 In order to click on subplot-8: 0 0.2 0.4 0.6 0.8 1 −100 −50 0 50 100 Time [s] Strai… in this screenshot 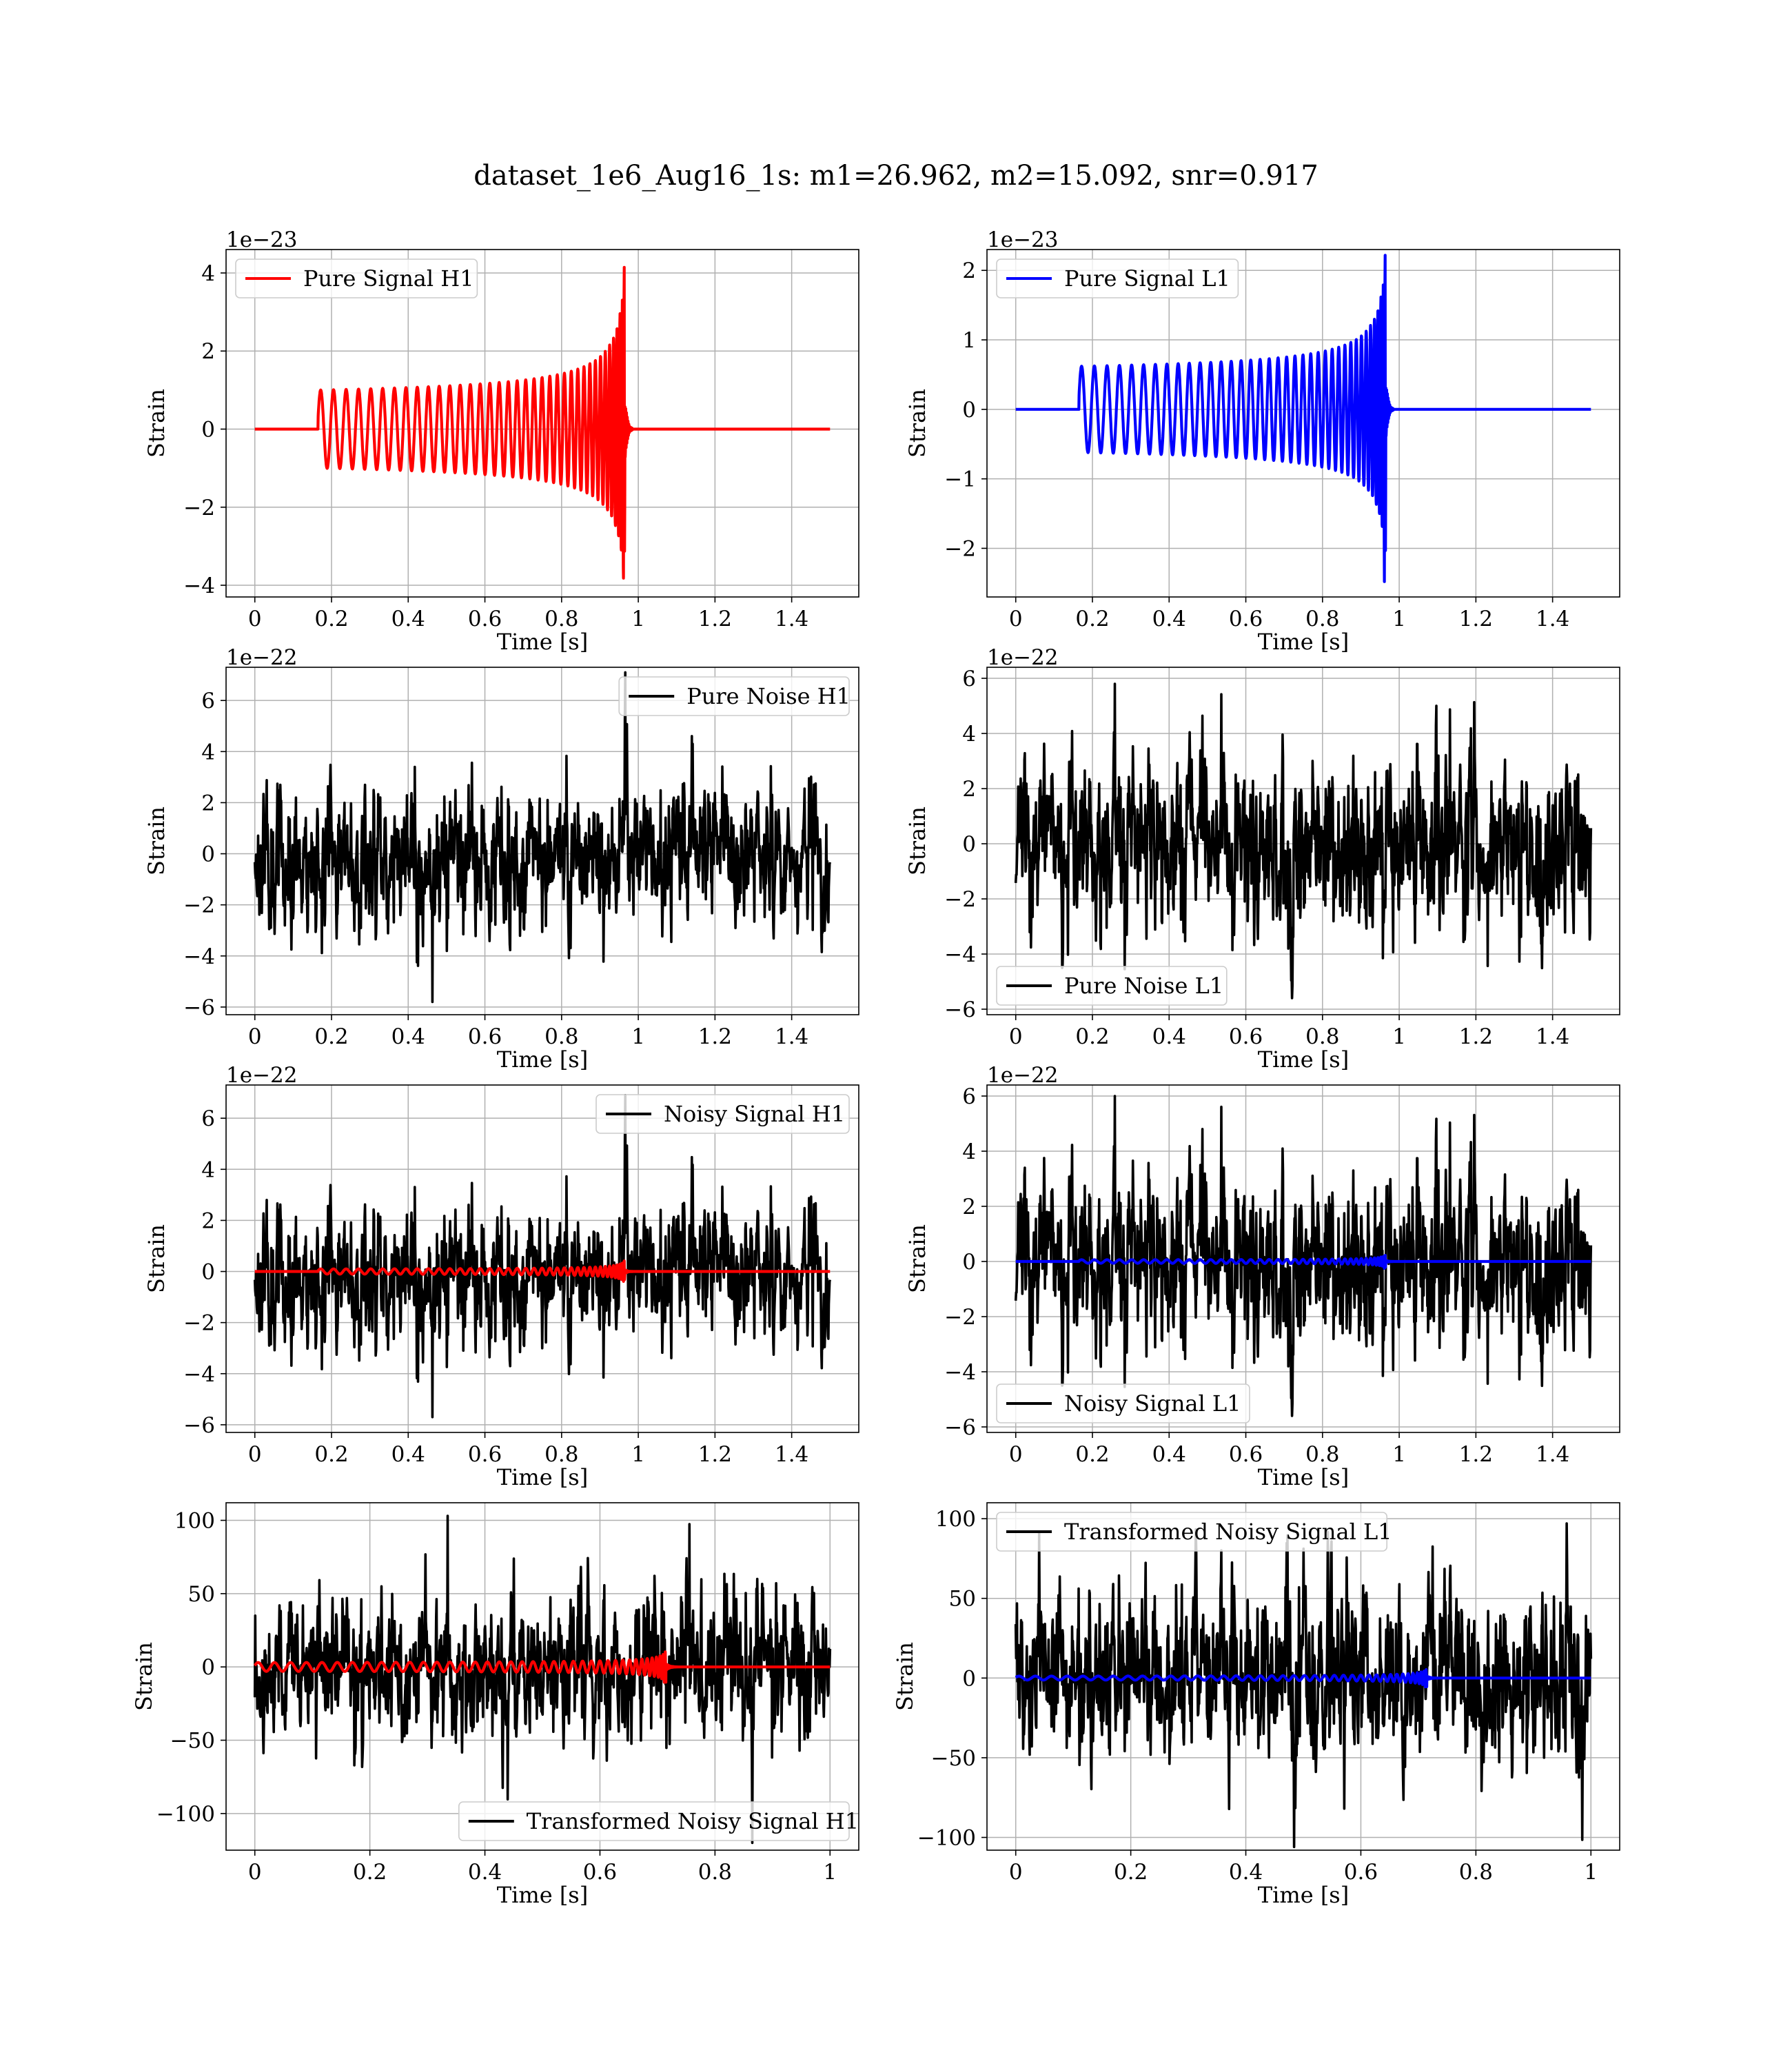, I will do `click(1256, 1705)`.